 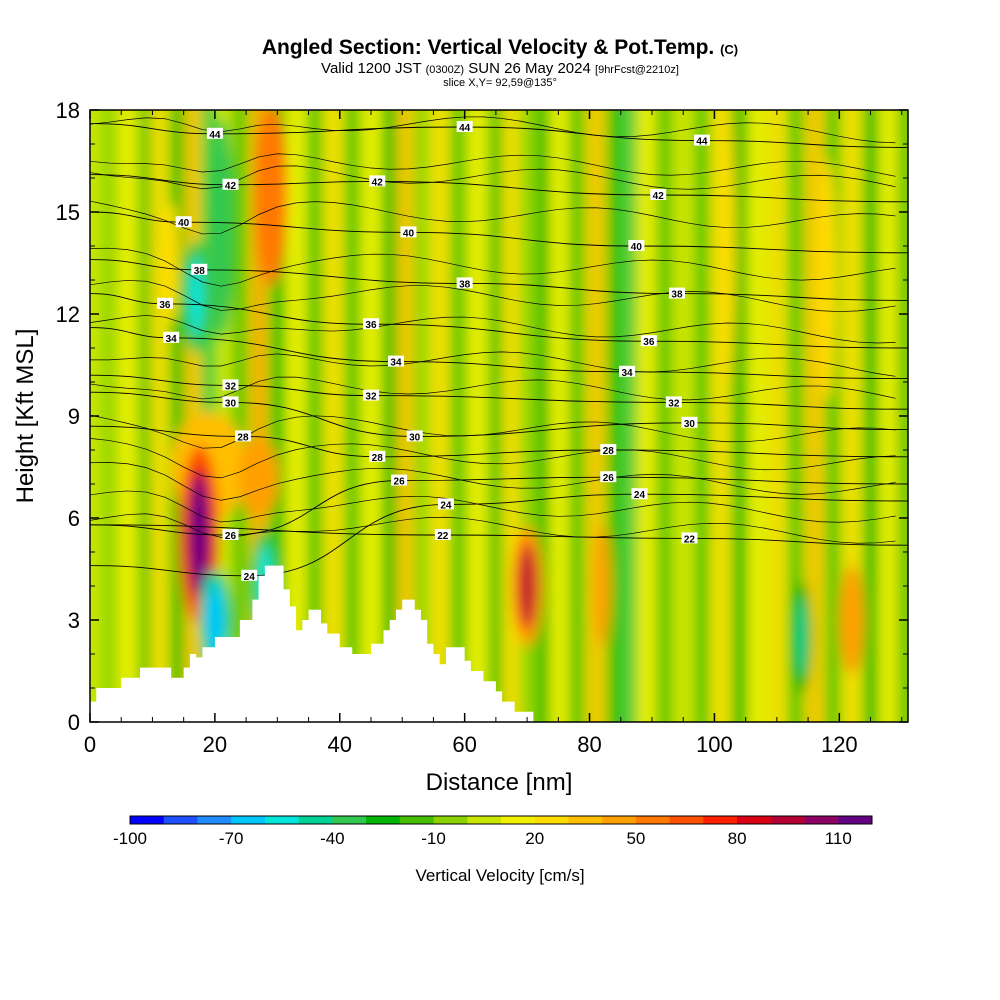 I want to click on y-tick-label: 3, so click(x=74, y=620).